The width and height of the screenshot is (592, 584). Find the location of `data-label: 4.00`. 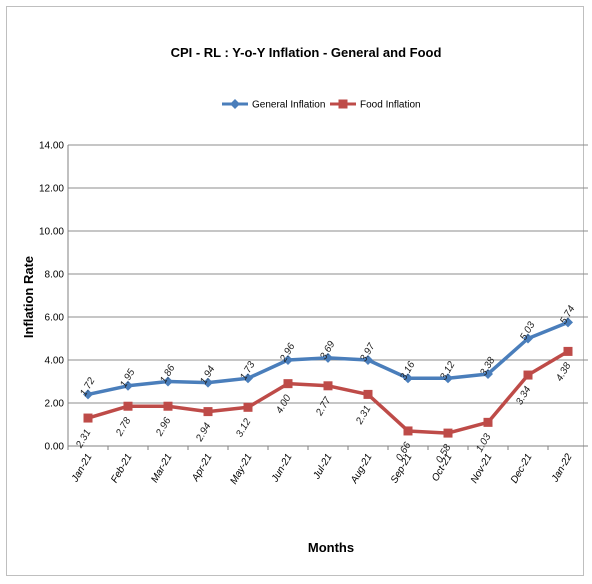

data-label: 4.00 is located at coordinates (283, 404).